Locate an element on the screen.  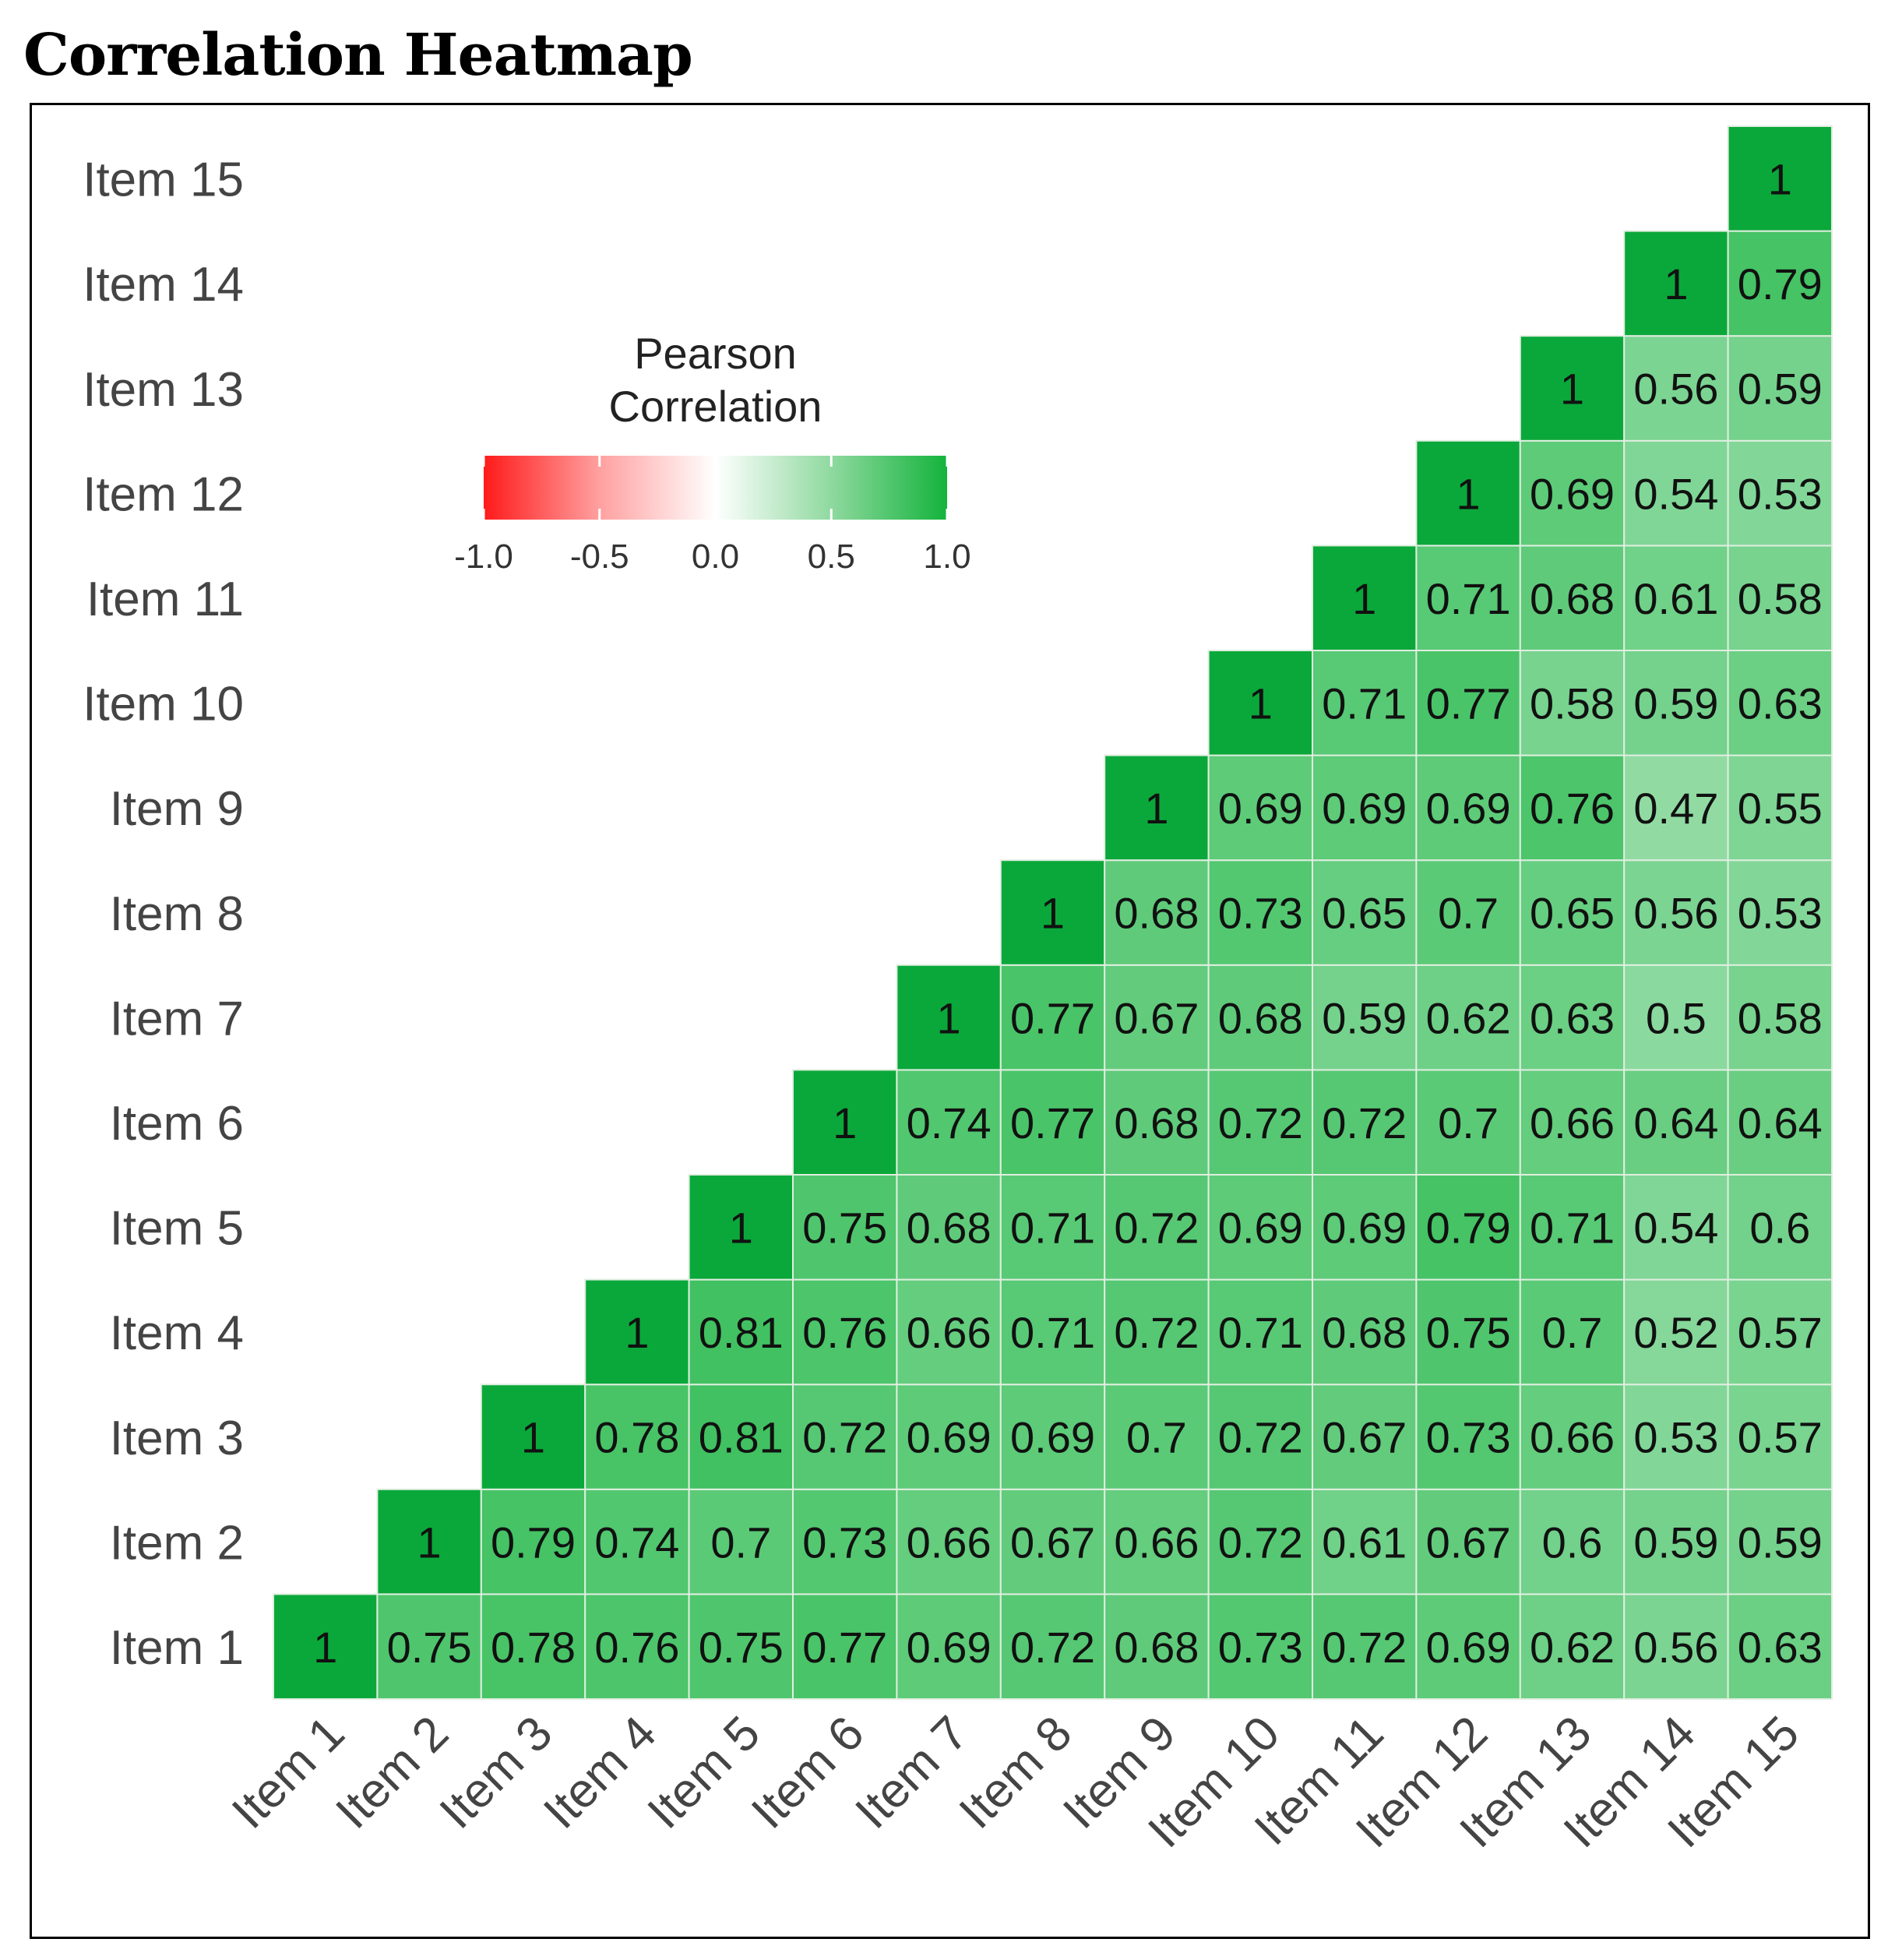
cell-value-label: 0.47 is located at coordinates (1675, 809).